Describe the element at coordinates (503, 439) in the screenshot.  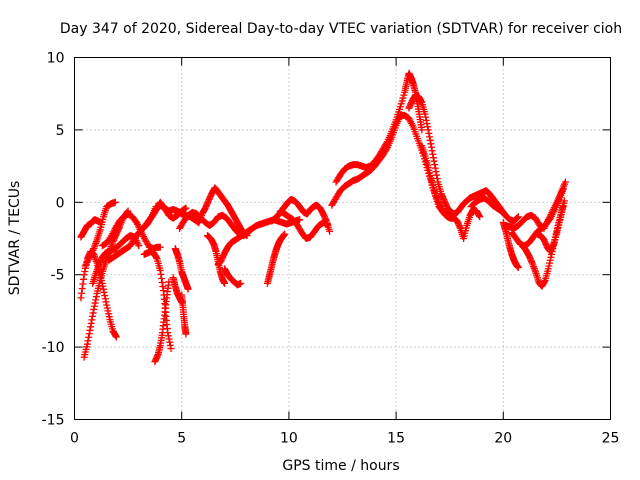
I see `x-tick-label: 20` at that location.